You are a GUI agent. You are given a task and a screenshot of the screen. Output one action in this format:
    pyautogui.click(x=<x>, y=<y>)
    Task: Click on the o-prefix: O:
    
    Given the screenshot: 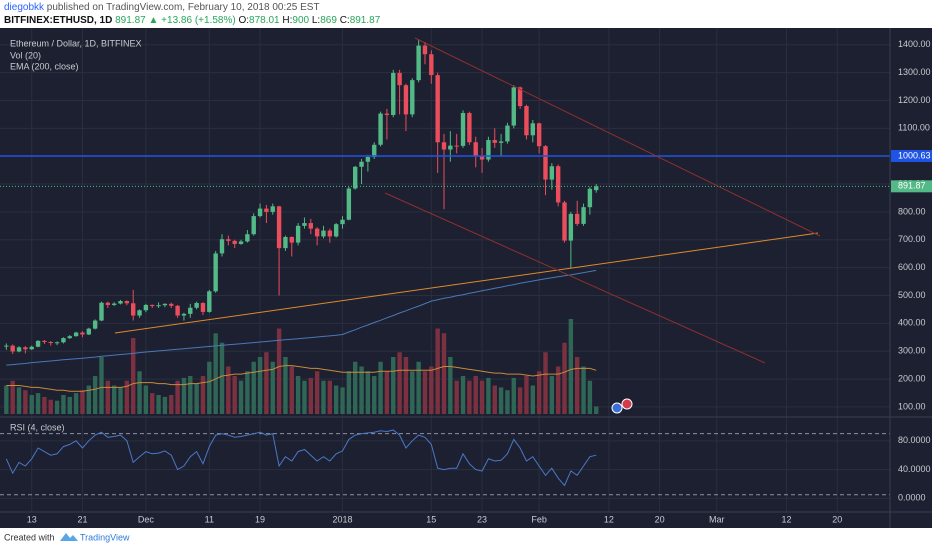 What is the action you would take?
    pyautogui.click(x=243, y=20)
    